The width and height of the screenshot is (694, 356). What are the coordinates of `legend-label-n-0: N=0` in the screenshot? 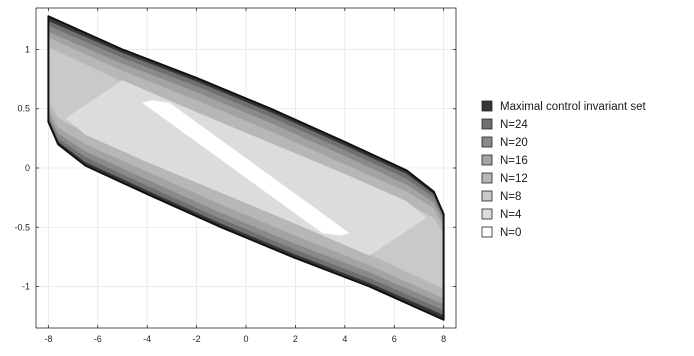 It's located at (510, 233).